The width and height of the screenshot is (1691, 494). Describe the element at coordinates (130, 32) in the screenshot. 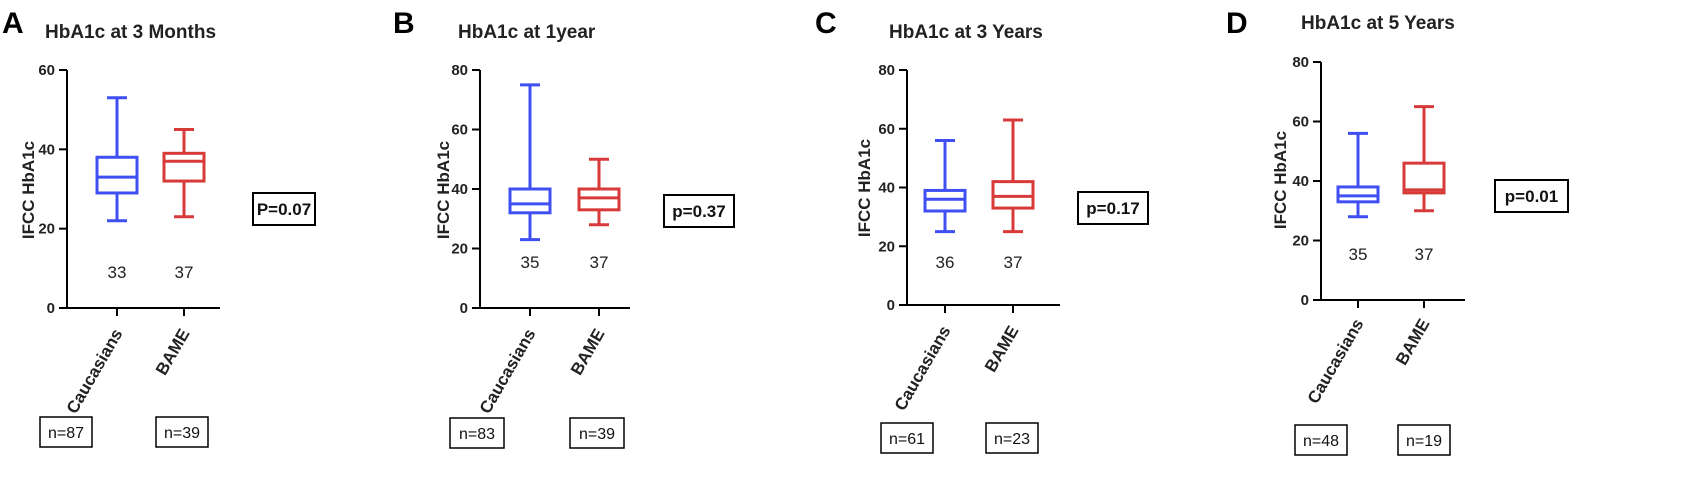

I see `panel-title: HbA1c at 3 Months` at that location.